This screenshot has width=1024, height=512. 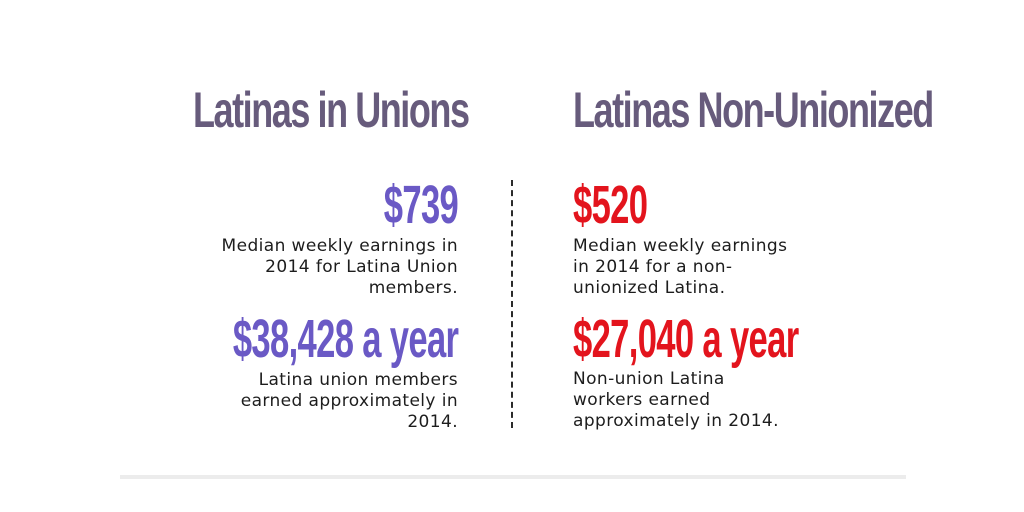 What do you see at coordinates (513, 477) in the screenshot?
I see `bottom-rule` at bounding box center [513, 477].